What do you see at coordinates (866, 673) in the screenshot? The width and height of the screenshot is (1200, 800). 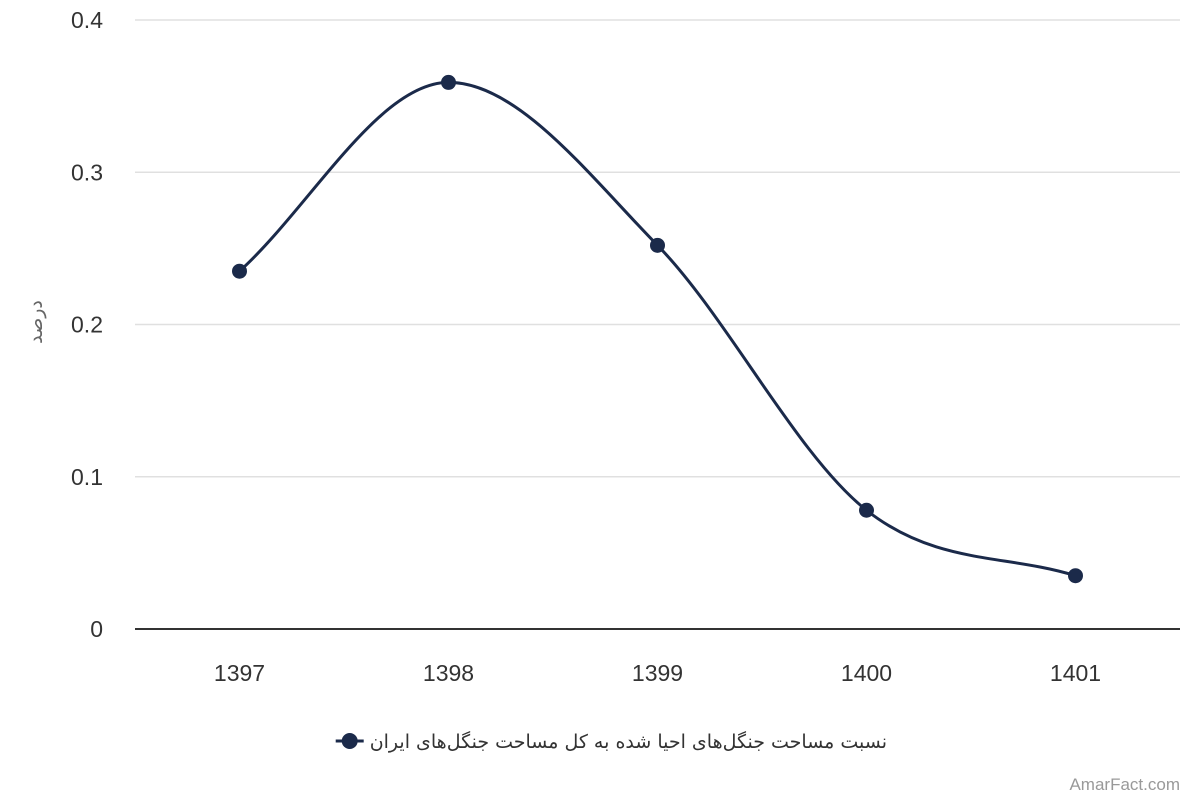 I see `x-tick-label: 1400` at bounding box center [866, 673].